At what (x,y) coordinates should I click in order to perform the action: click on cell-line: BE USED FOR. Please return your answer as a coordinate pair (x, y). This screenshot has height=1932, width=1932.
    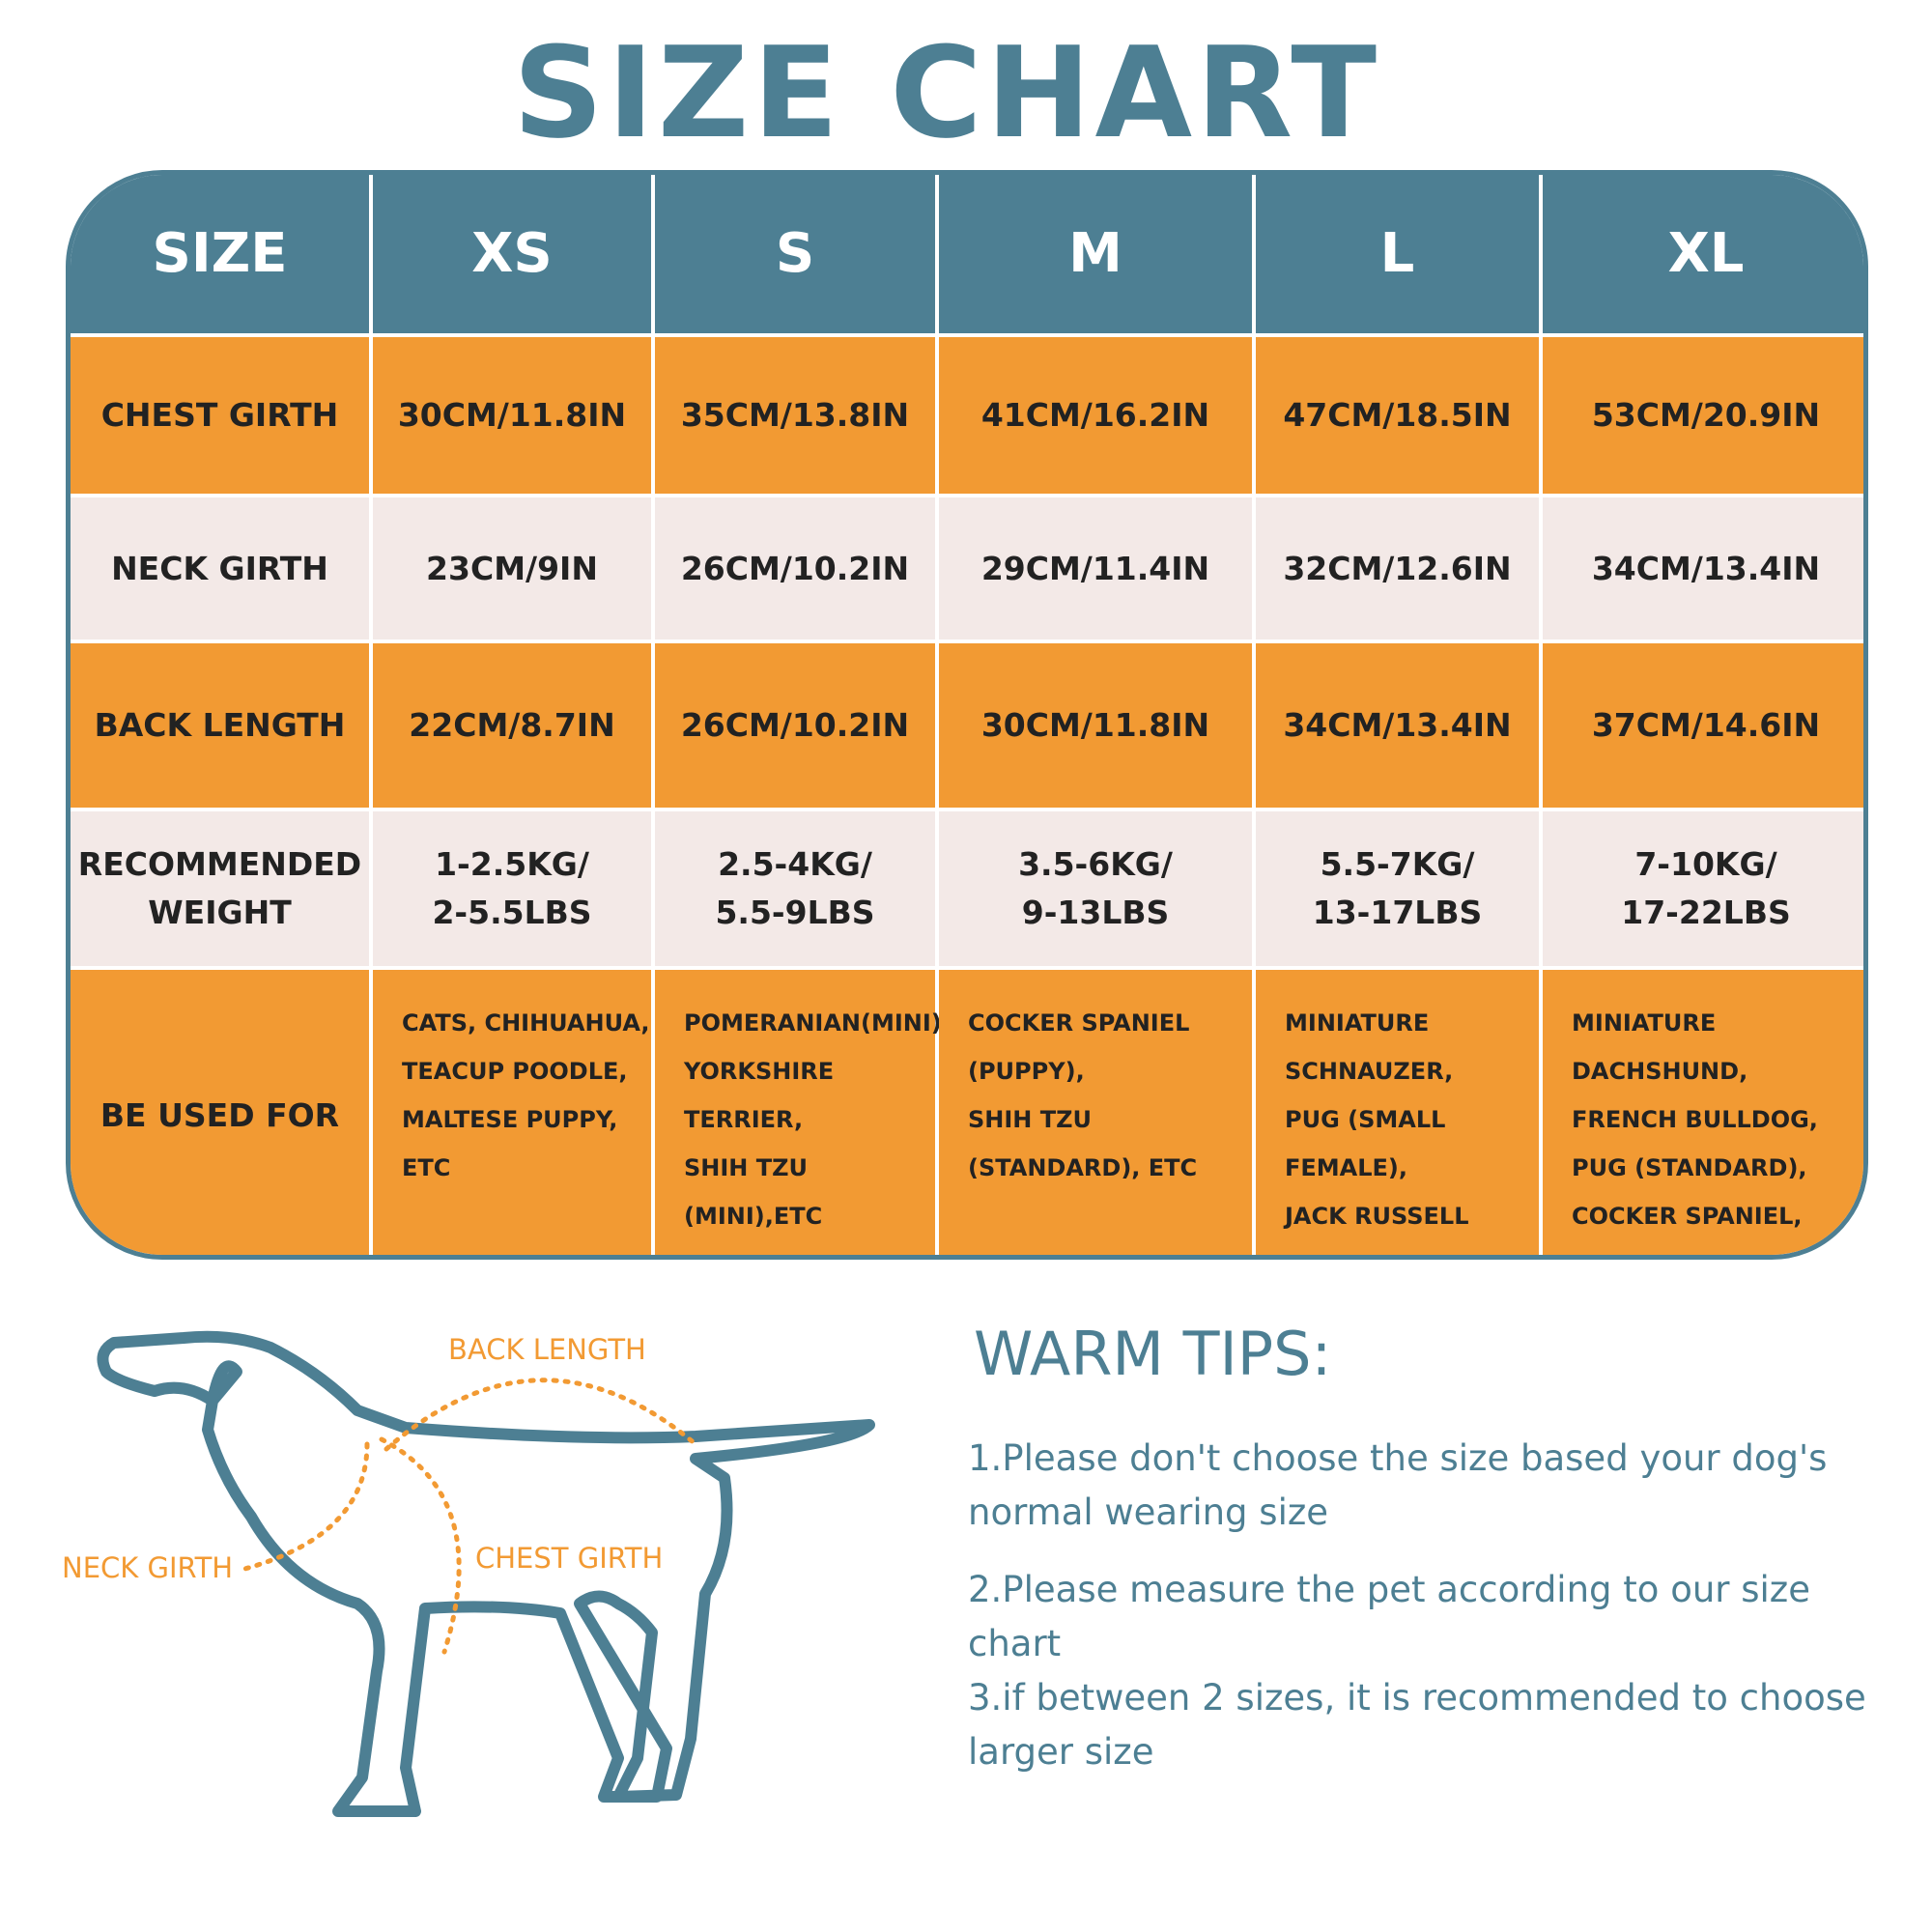
    Looking at the image, I should click on (219, 1114).